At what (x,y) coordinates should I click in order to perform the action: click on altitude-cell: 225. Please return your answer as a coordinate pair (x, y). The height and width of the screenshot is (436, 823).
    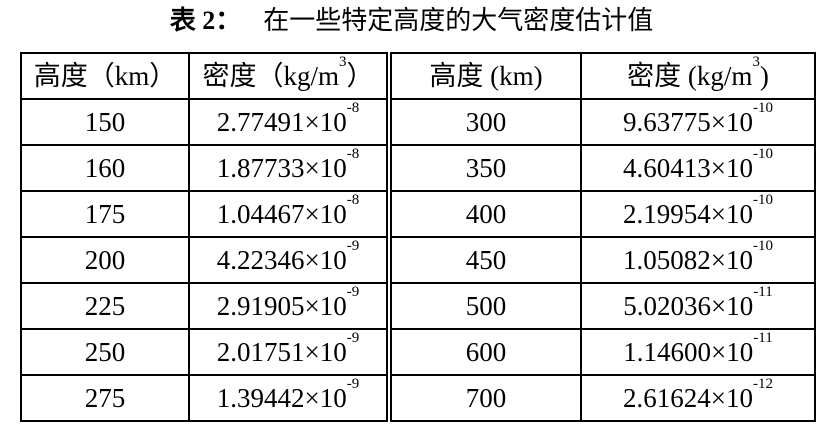
    Looking at the image, I should click on (105, 306).